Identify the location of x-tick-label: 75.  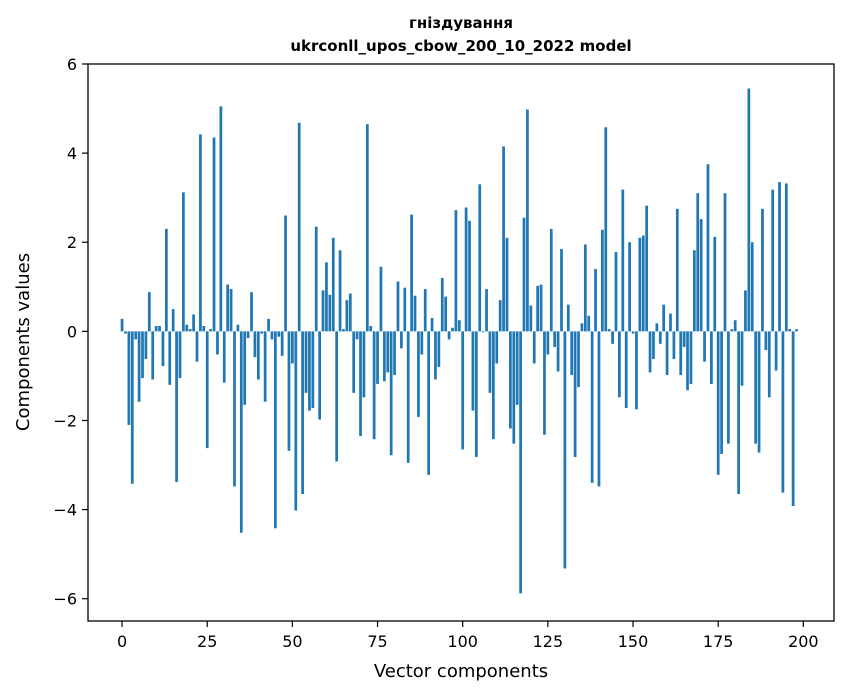
(377, 641).